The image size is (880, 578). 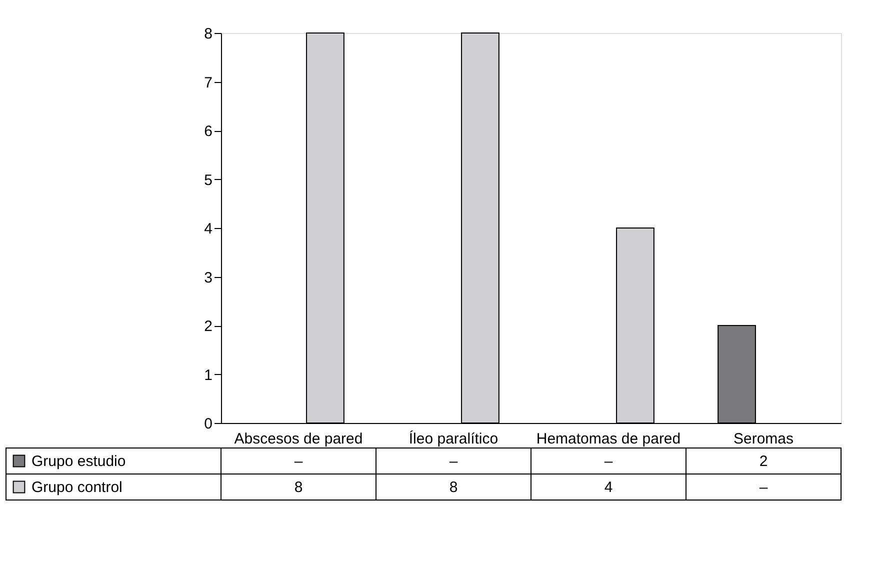 I want to click on y-tick-label: 3, so click(x=208, y=277).